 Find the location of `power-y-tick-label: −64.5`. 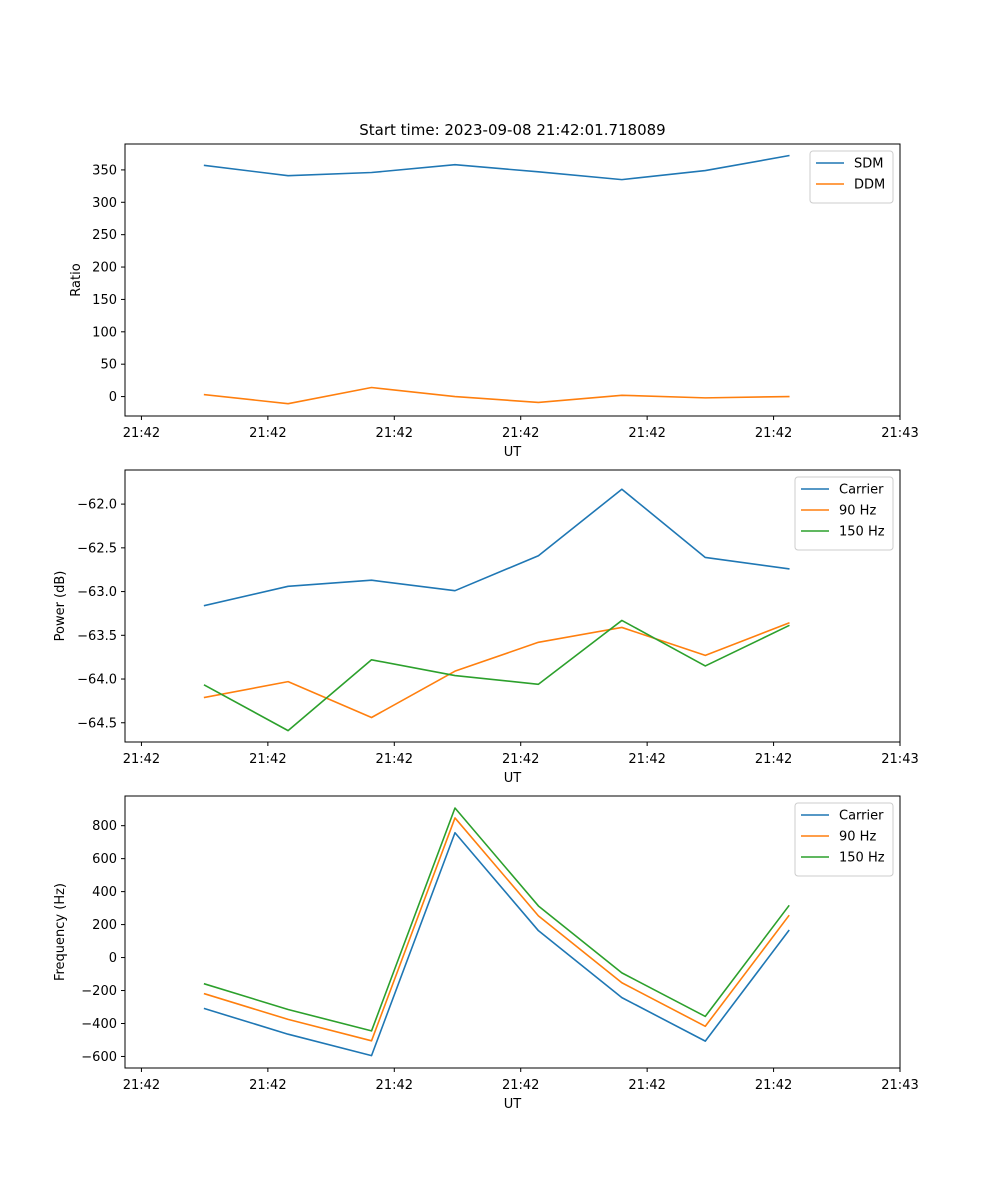

power-y-tick-label: −64.5 is located at coordinates (97, 723).